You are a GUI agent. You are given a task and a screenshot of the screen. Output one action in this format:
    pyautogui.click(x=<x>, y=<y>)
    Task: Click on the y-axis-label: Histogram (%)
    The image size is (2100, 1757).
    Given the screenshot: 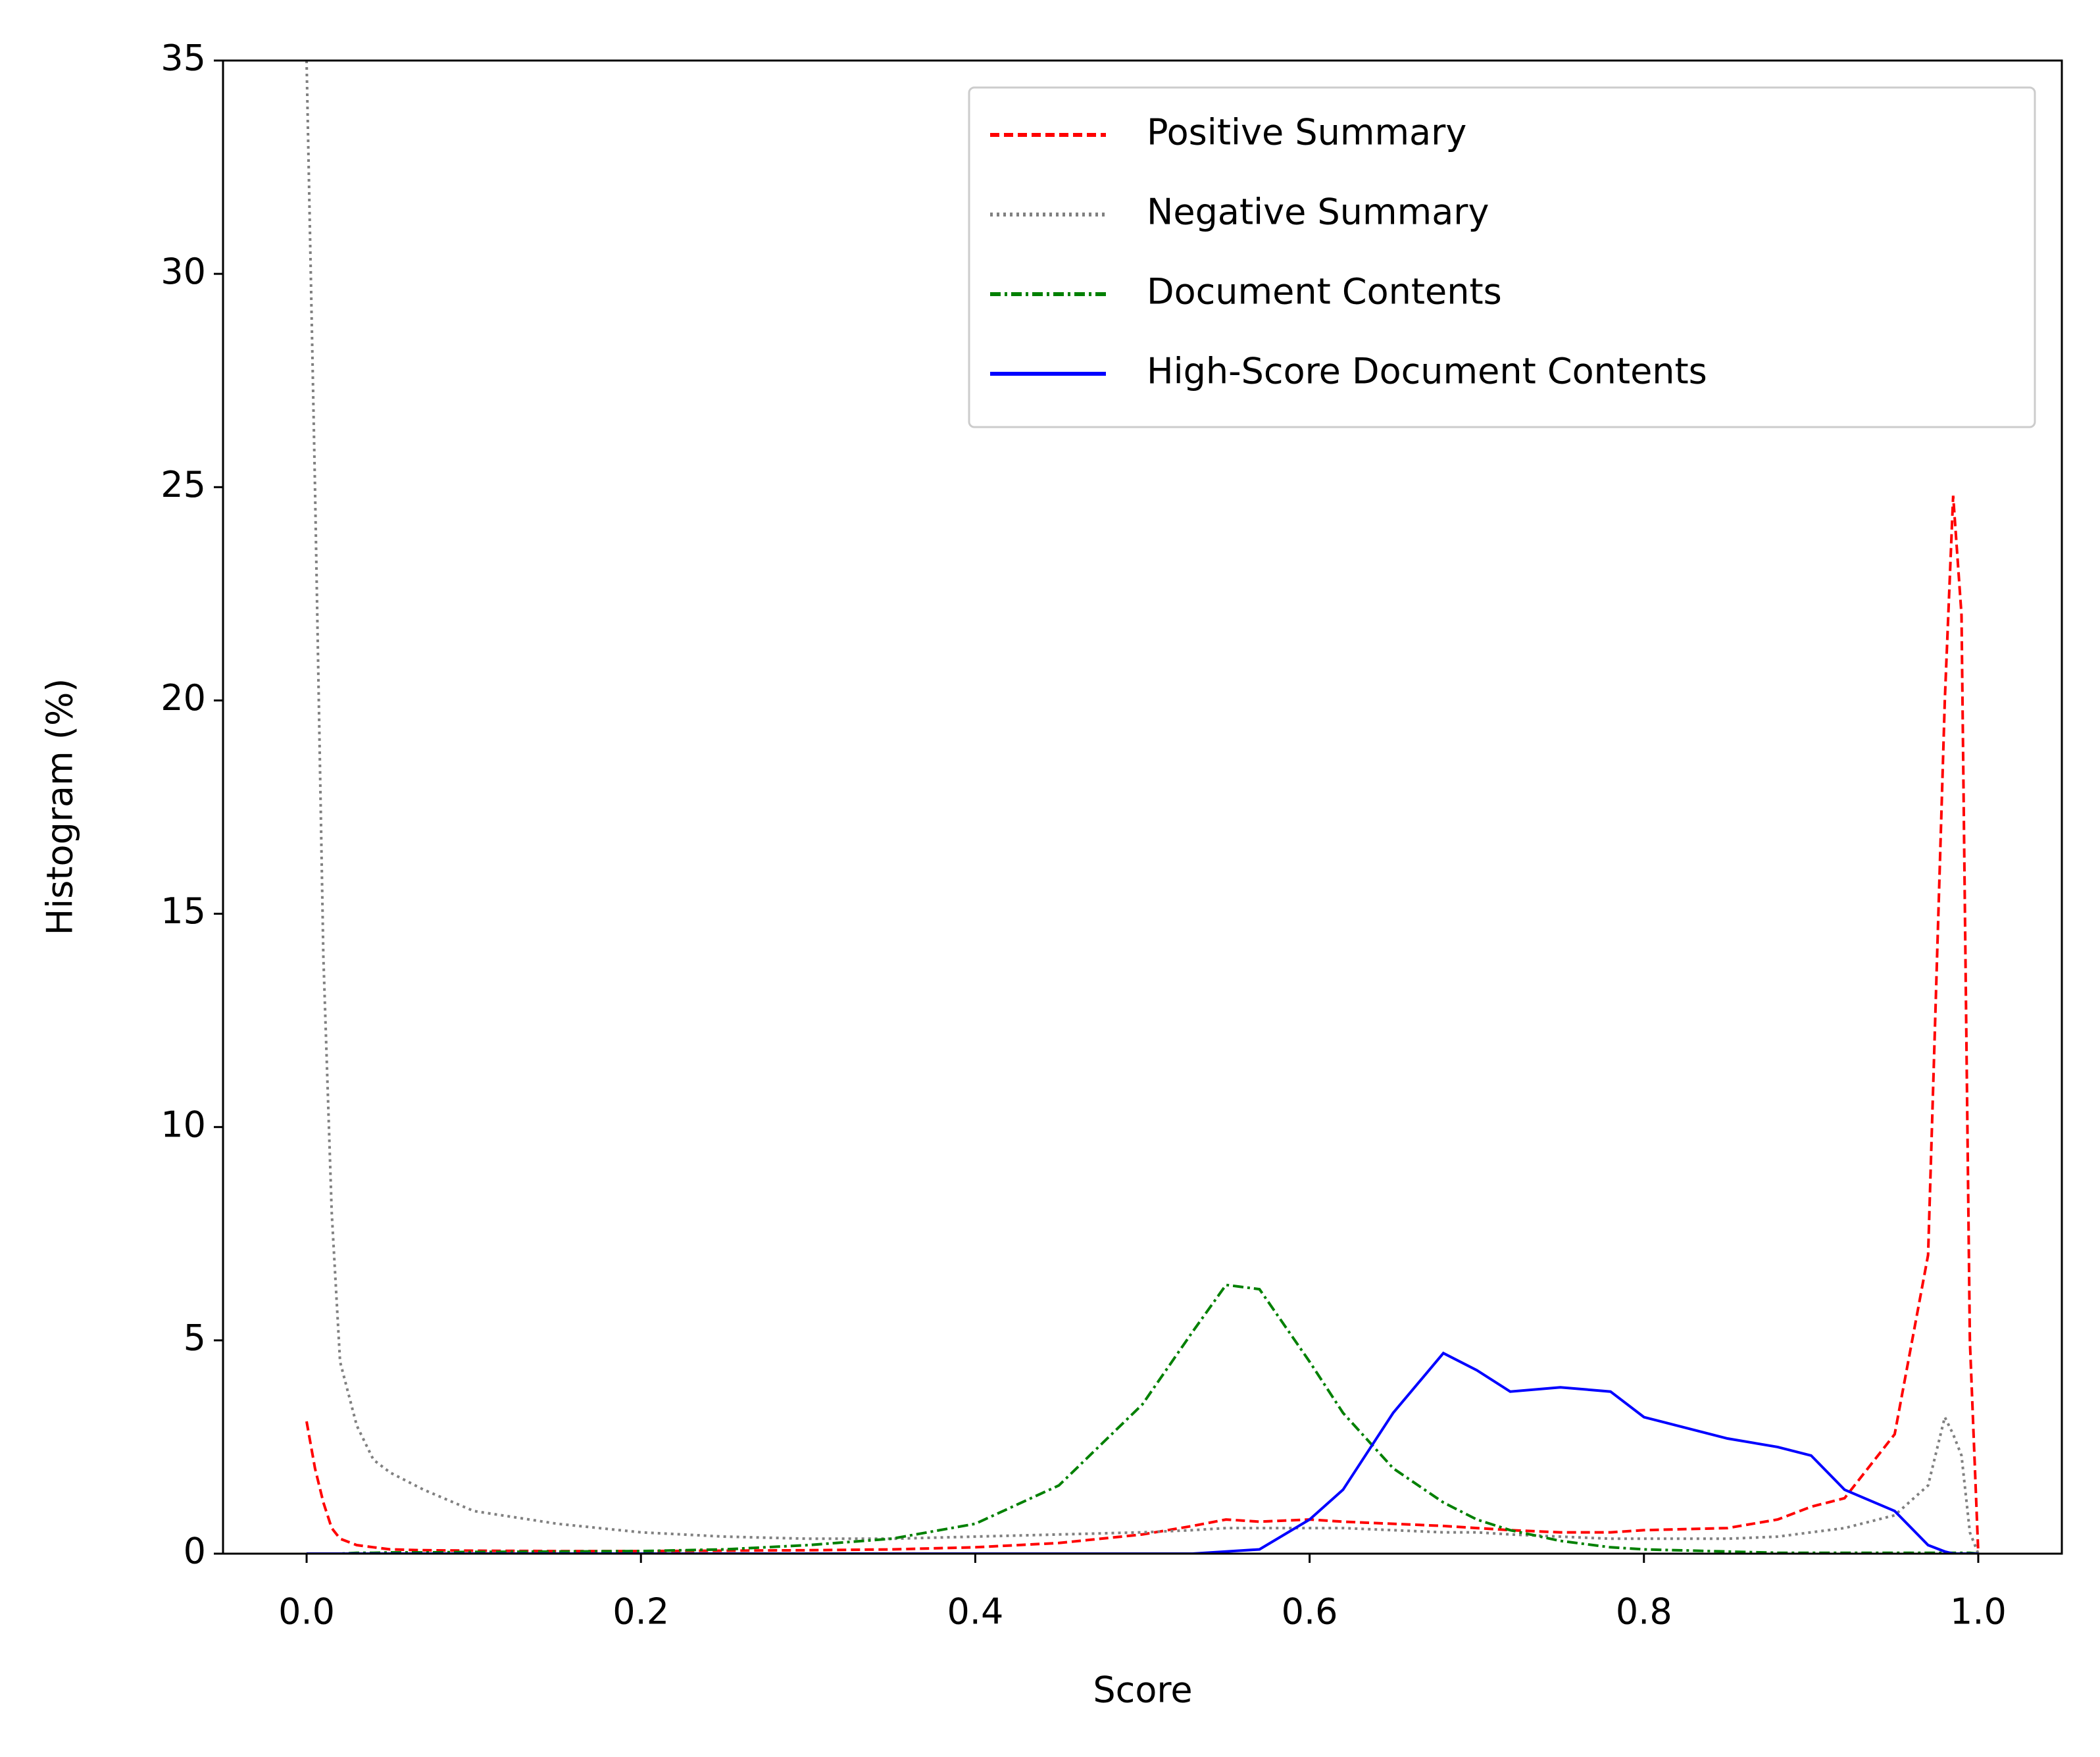 What is the action you would take?
    pyautogui.click(x=60, y=807)
    